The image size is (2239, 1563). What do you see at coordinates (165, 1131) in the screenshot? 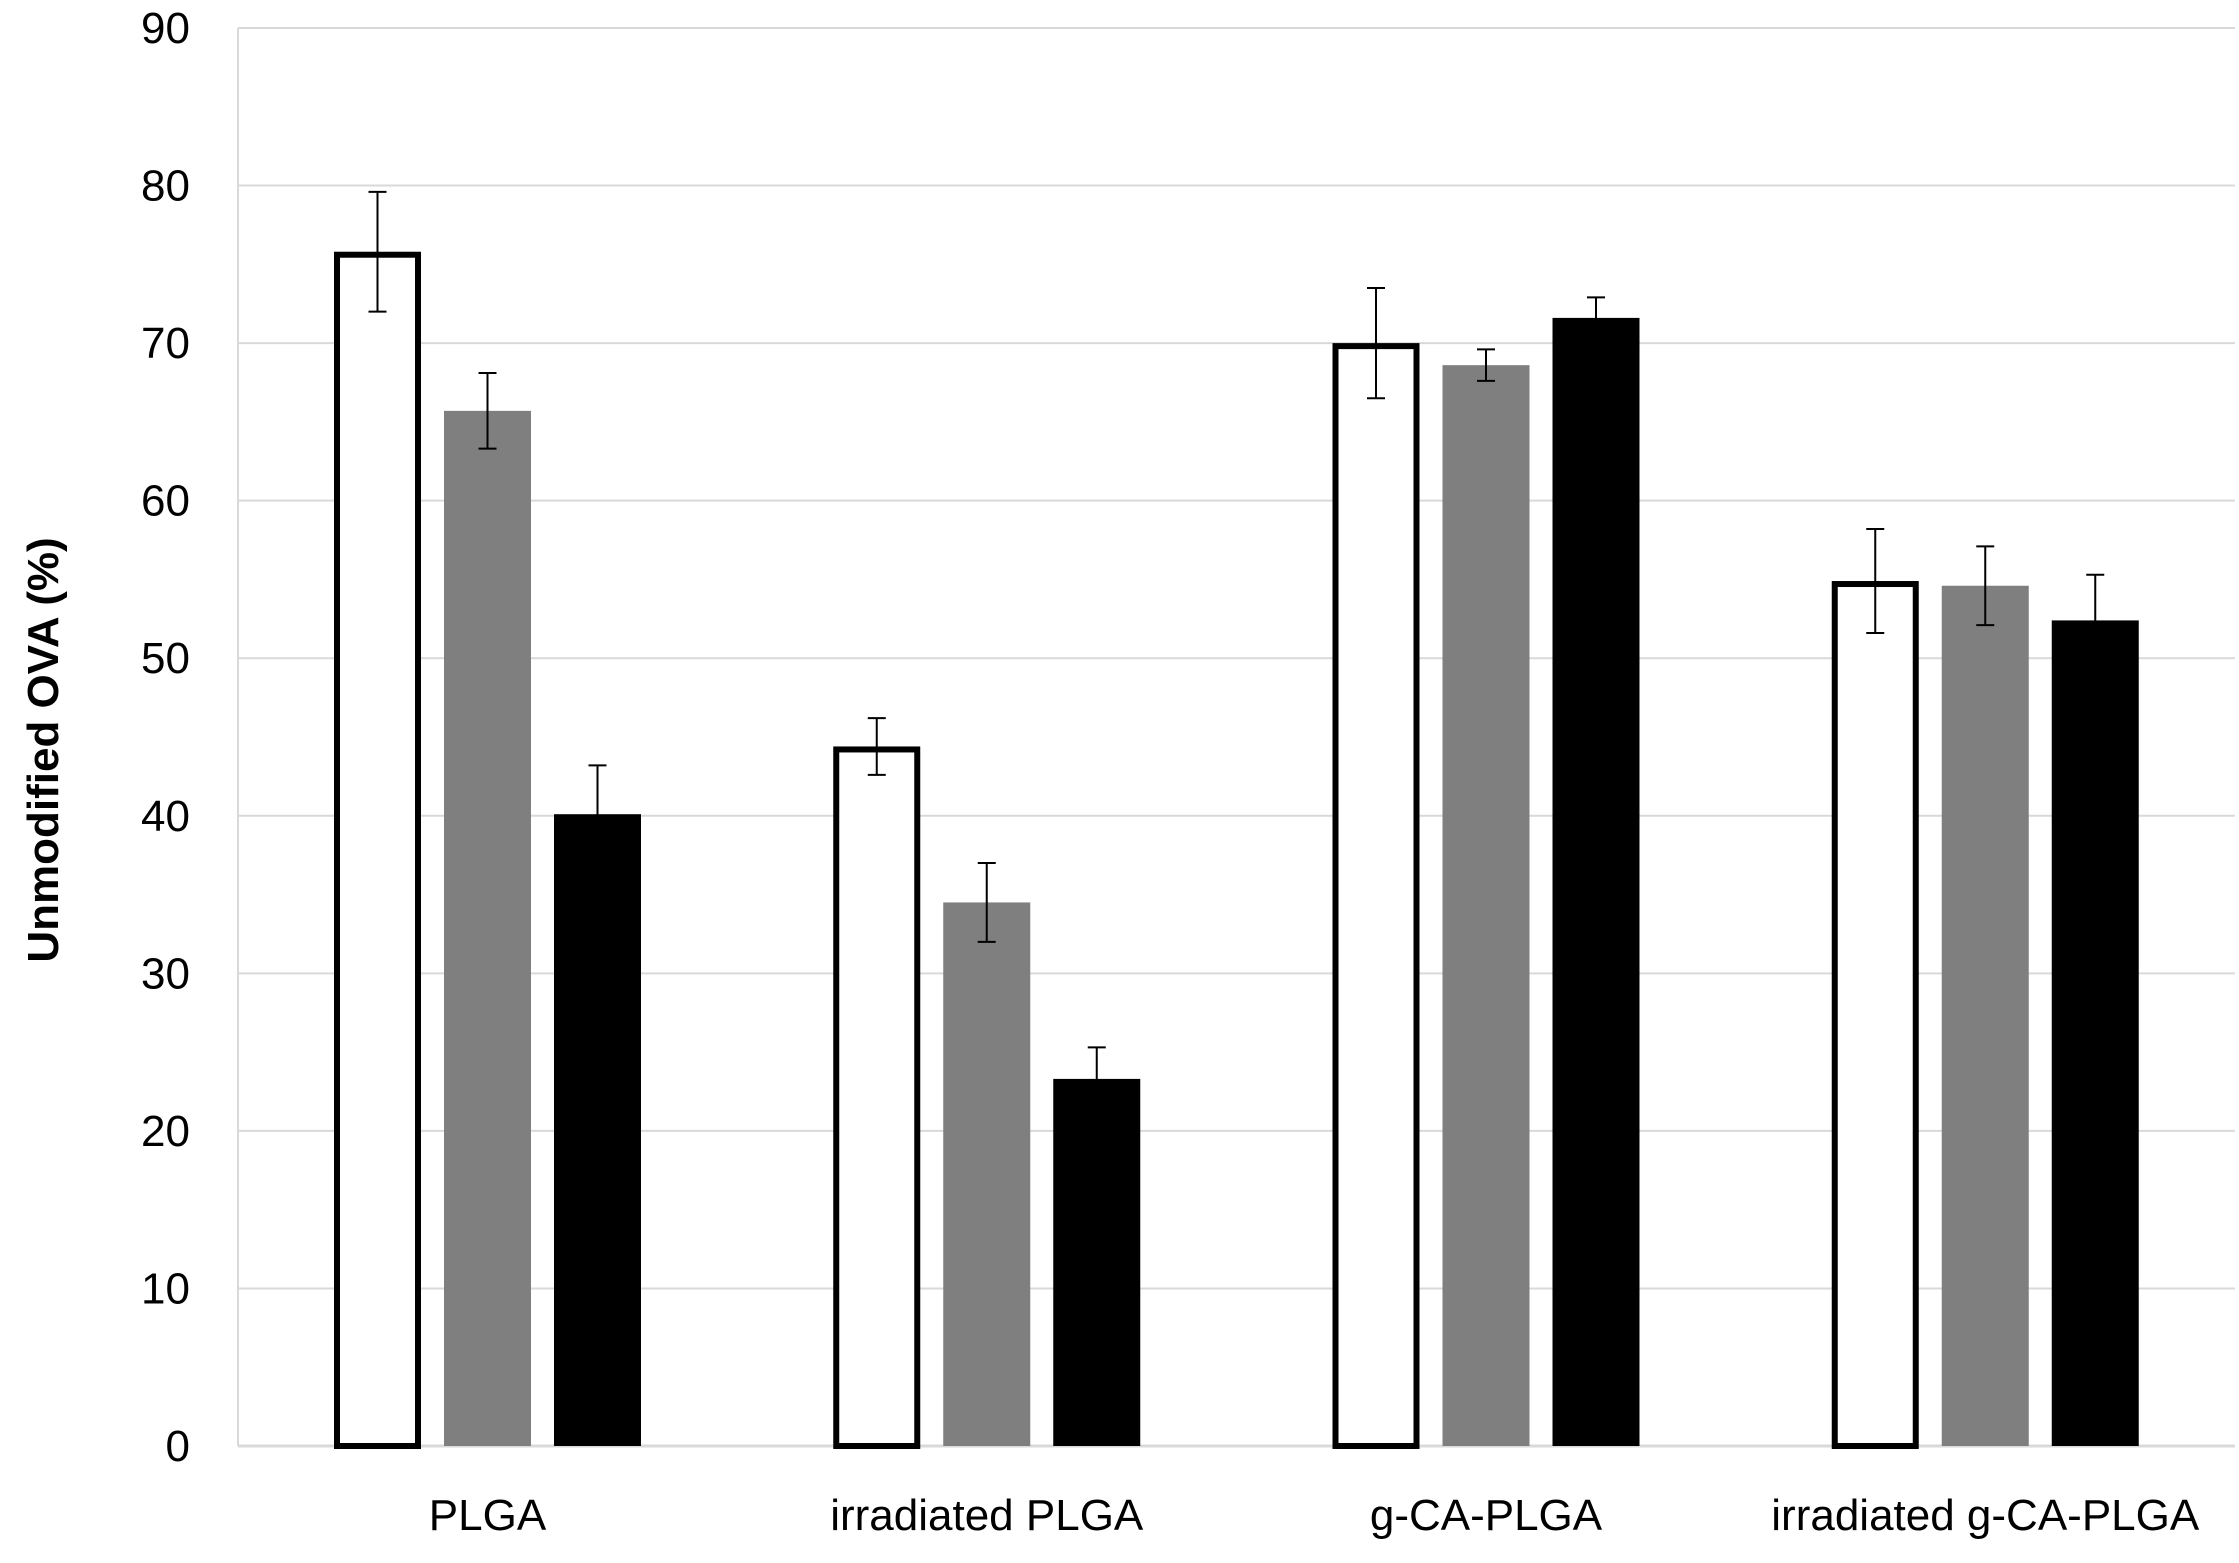
I see `y-tick-label: 20` at bounding box center [165, 1131].